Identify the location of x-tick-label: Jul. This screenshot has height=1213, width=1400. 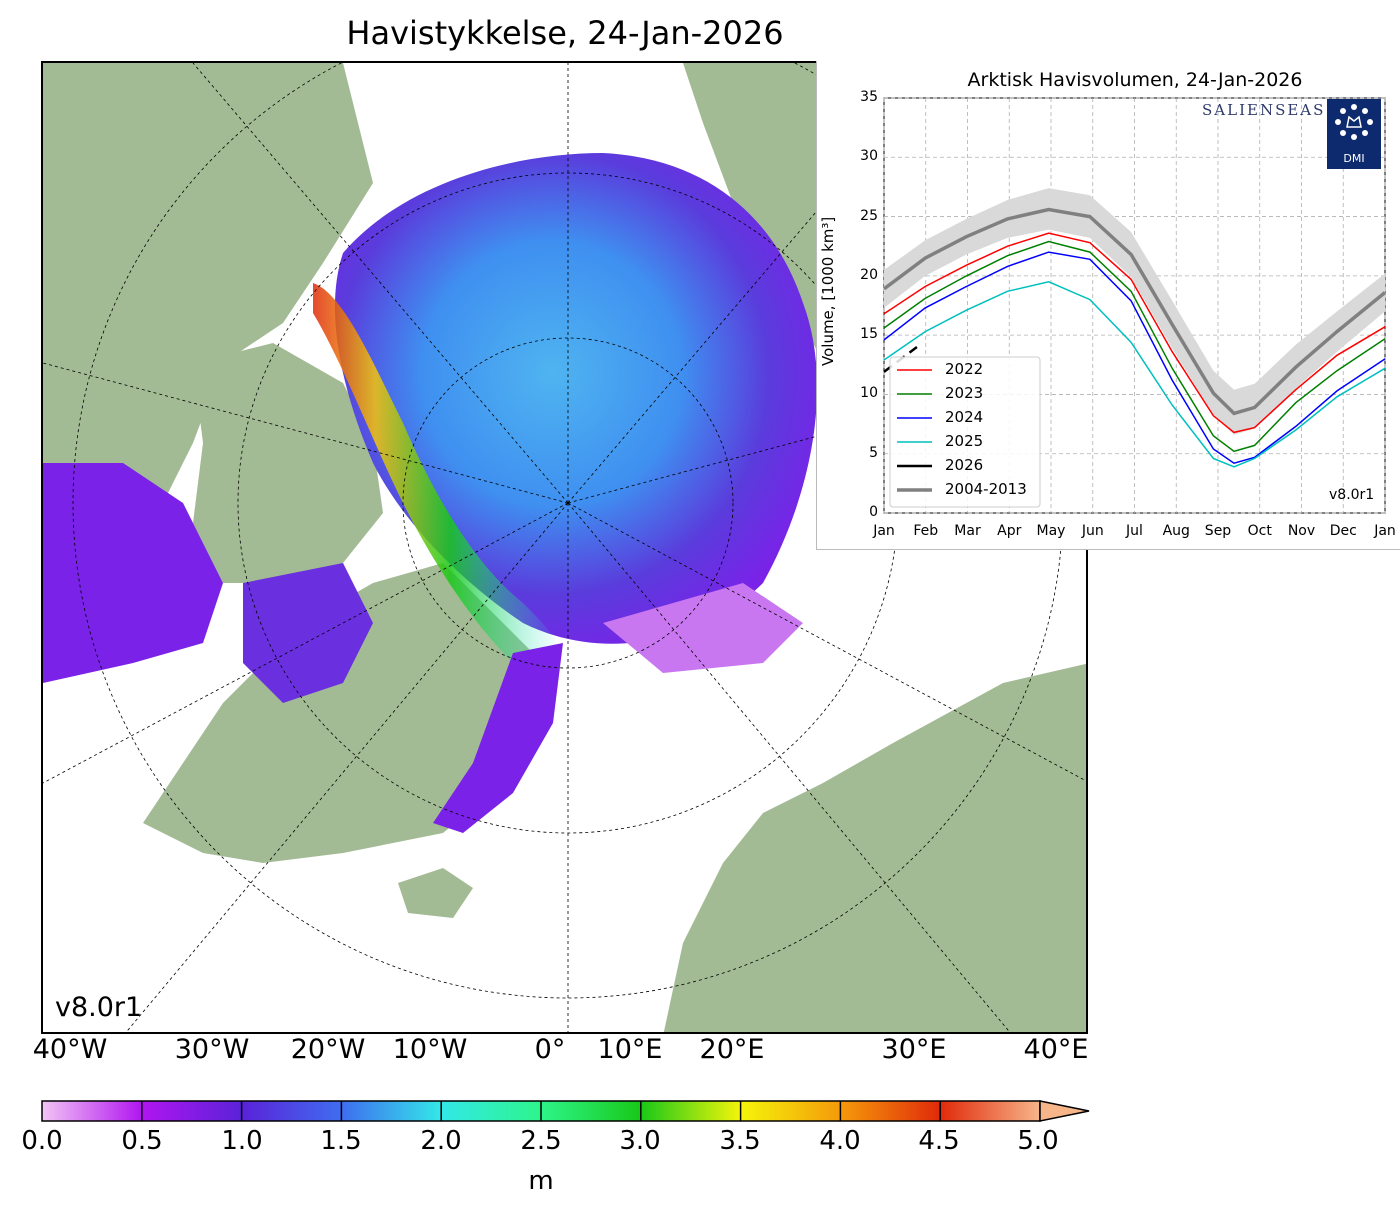
(1134, 531).